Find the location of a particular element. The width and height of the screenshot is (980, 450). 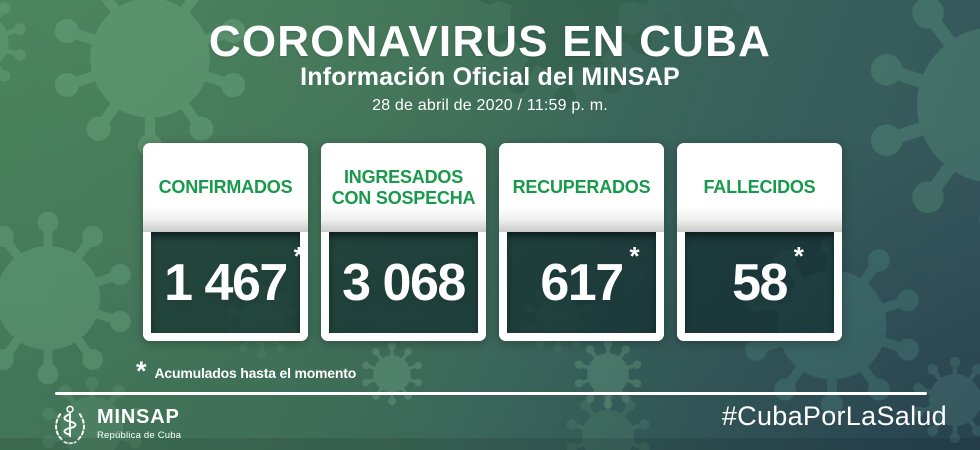

logo-text: MINSAP República de Cuba is located at coordinates (139, 424).